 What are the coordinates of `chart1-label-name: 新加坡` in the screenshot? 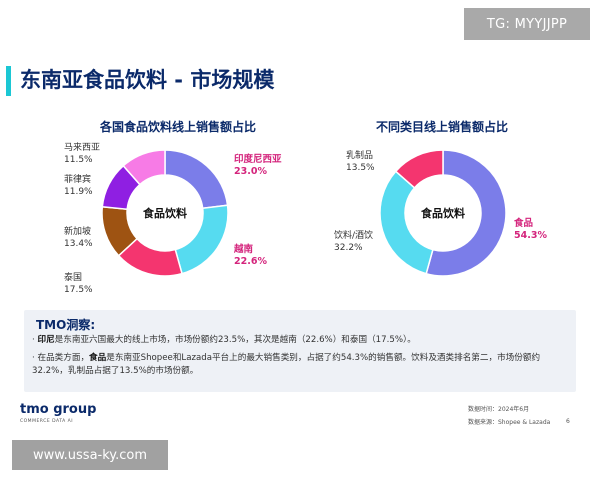 It's located at (78, 232).